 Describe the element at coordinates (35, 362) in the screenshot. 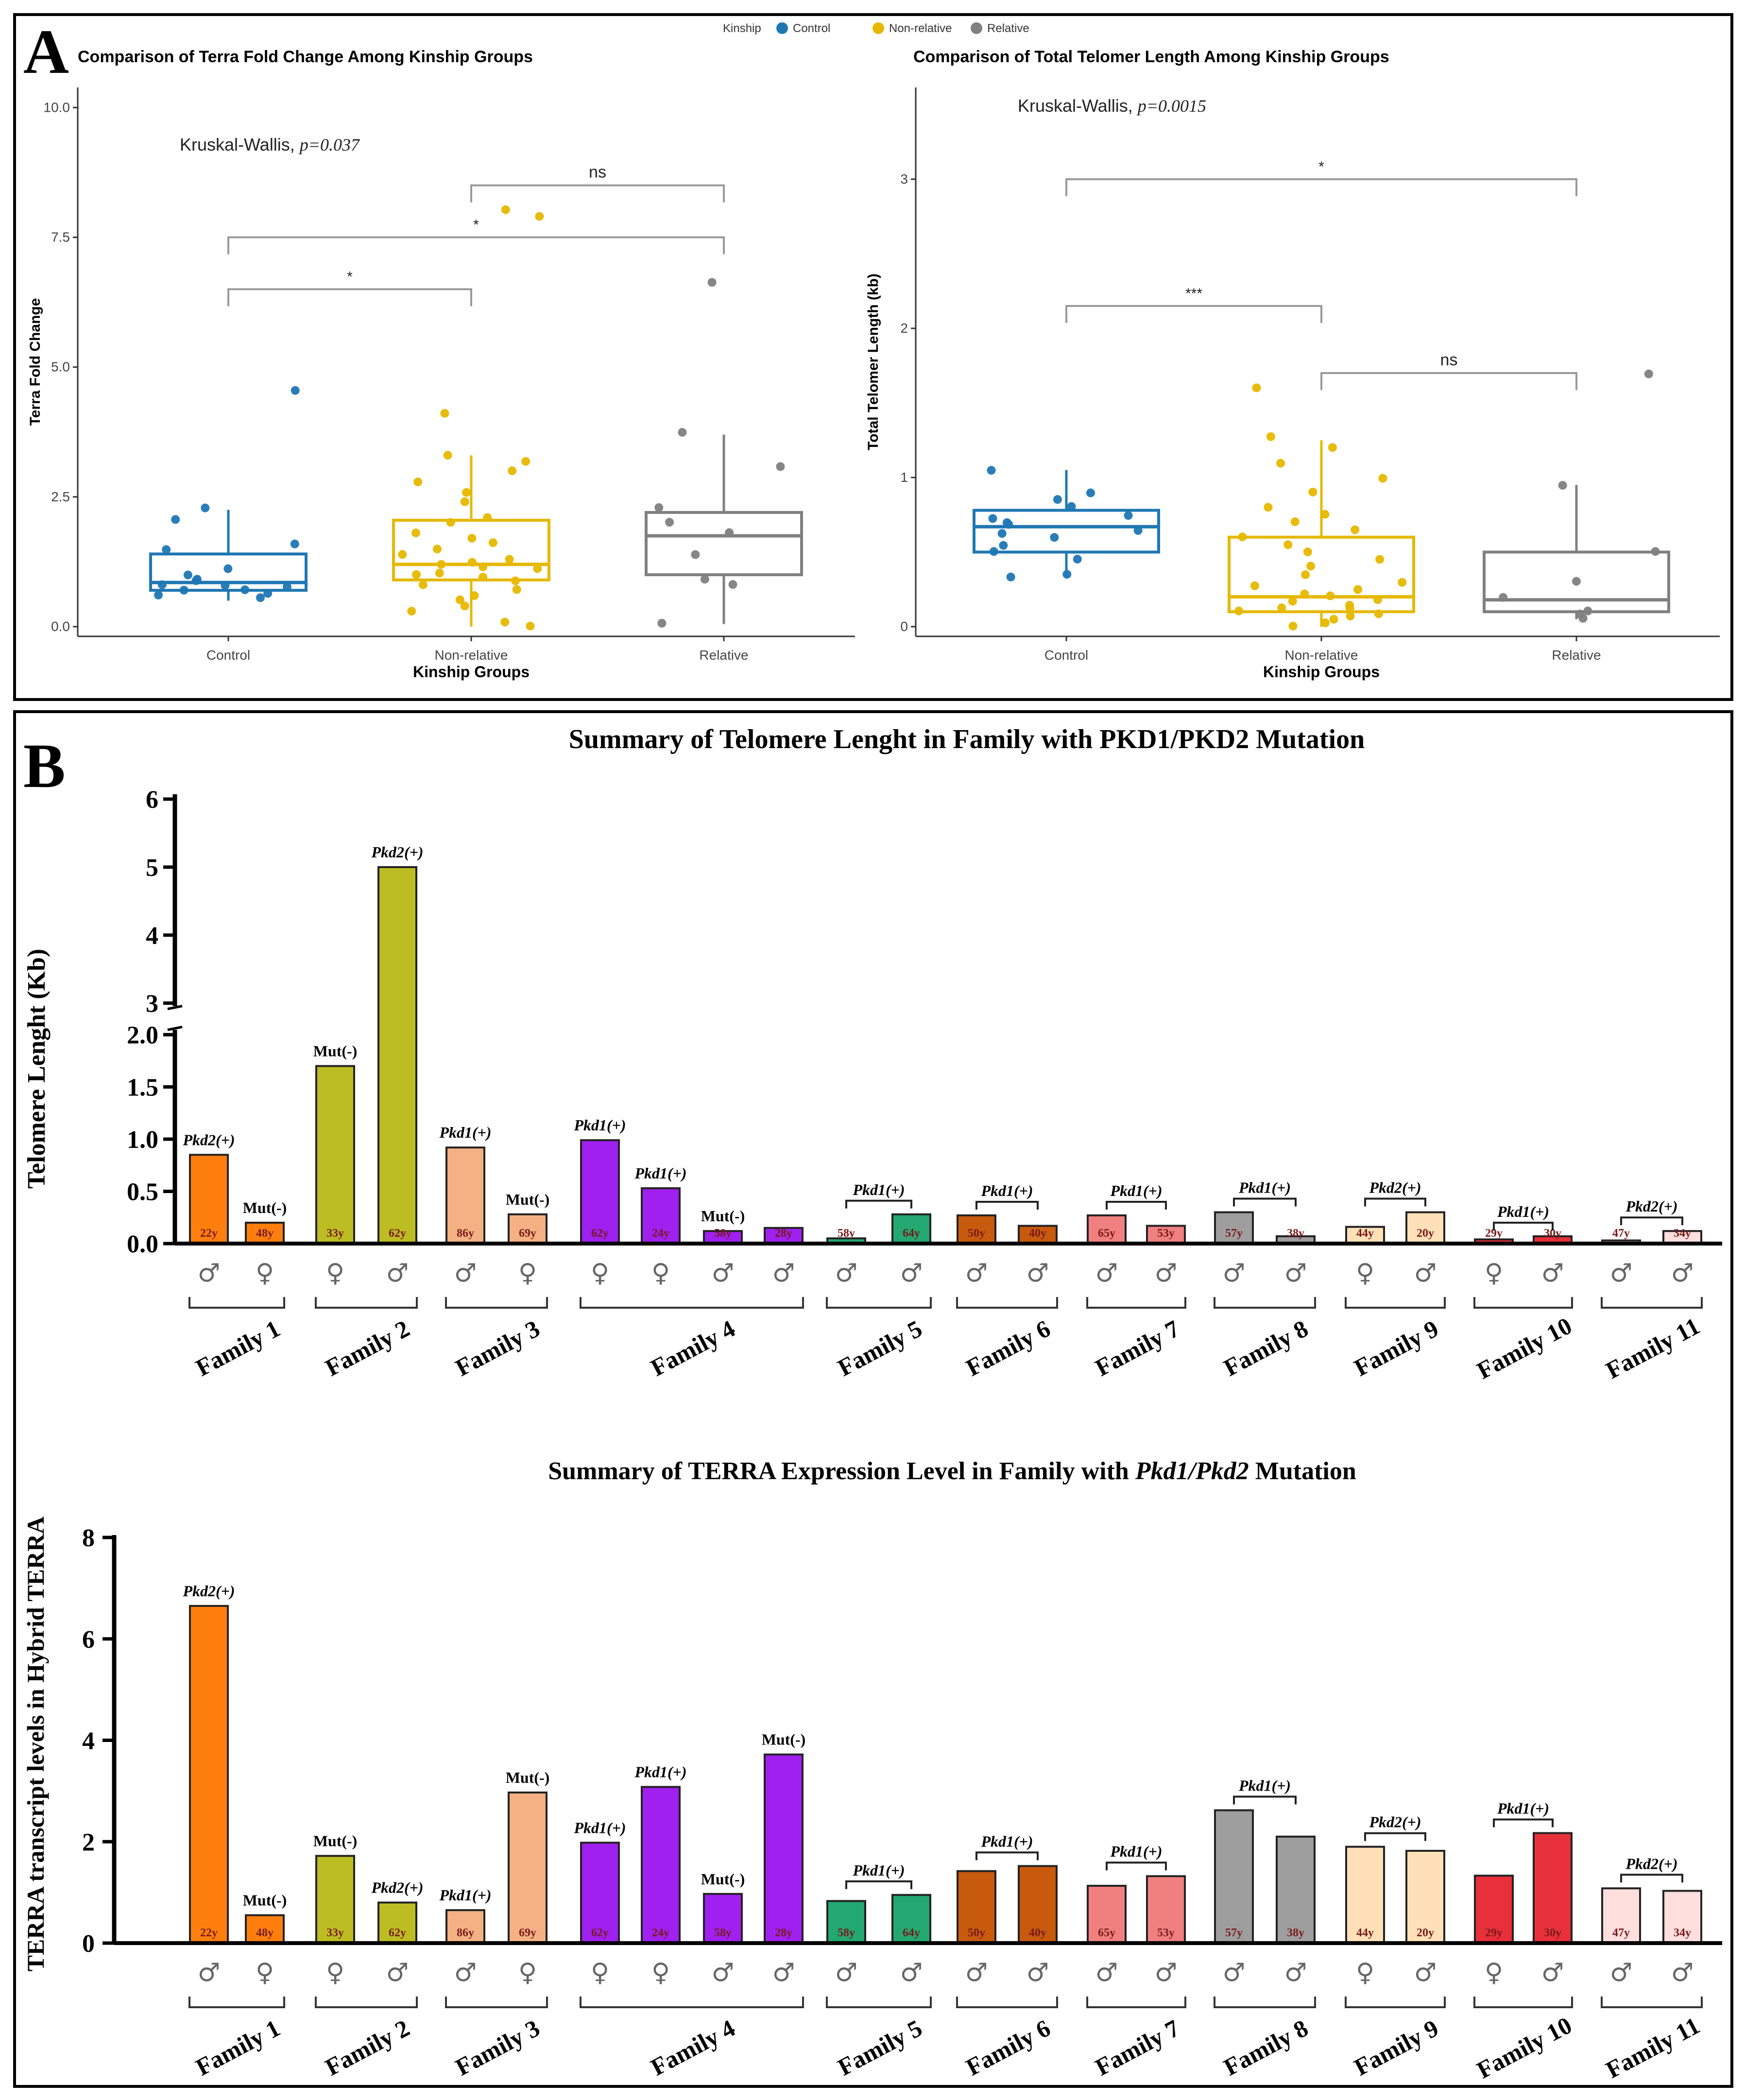

I see `y-axis-title: Terra Fold Change` at that location.